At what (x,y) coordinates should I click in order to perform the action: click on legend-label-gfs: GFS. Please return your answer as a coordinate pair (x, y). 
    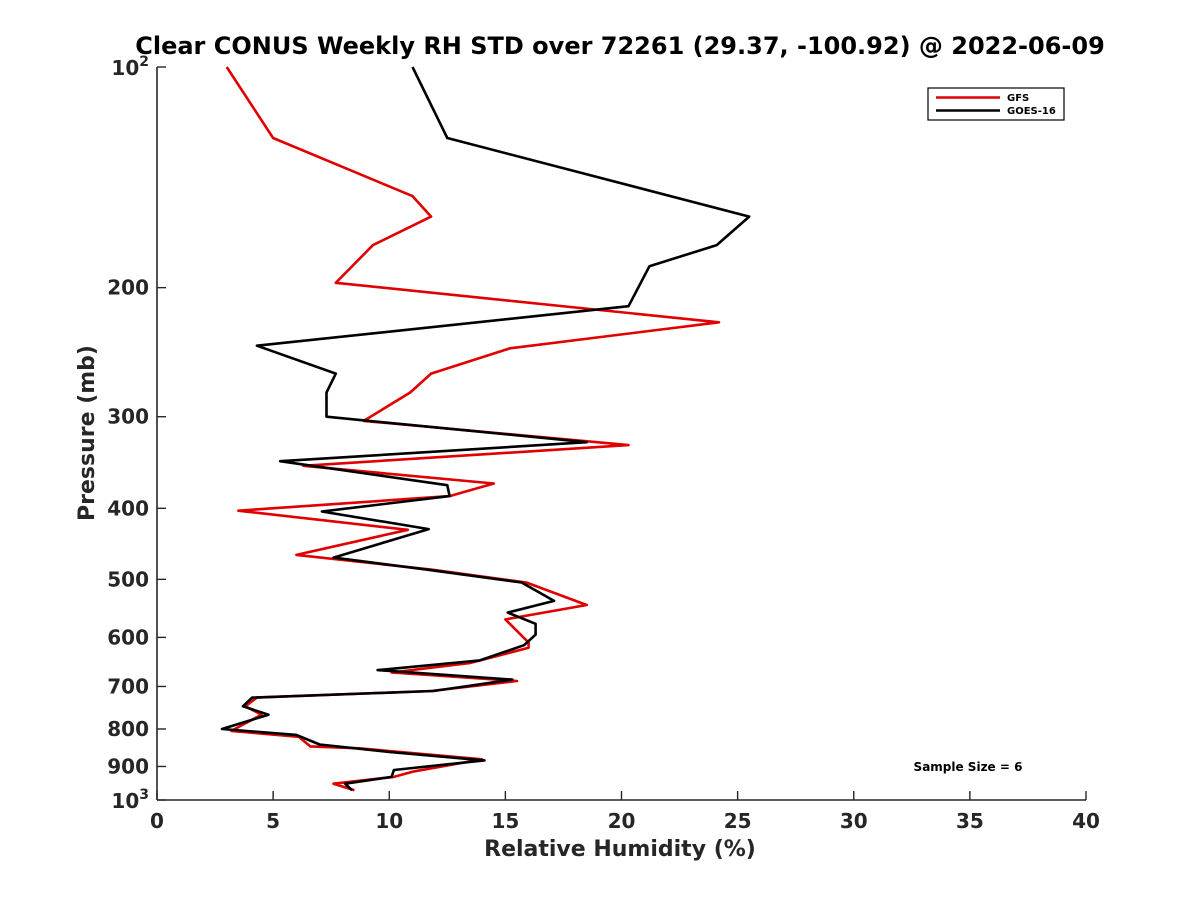
    Looking at the image, I should click on (1018, 98).